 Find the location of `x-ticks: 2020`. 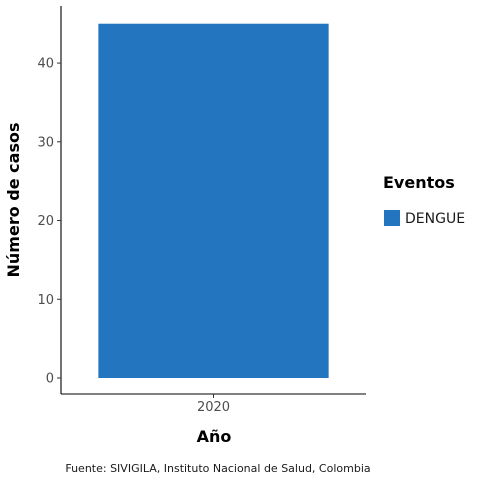

x-ticks: 2020 is located at coordinates (213, 404).